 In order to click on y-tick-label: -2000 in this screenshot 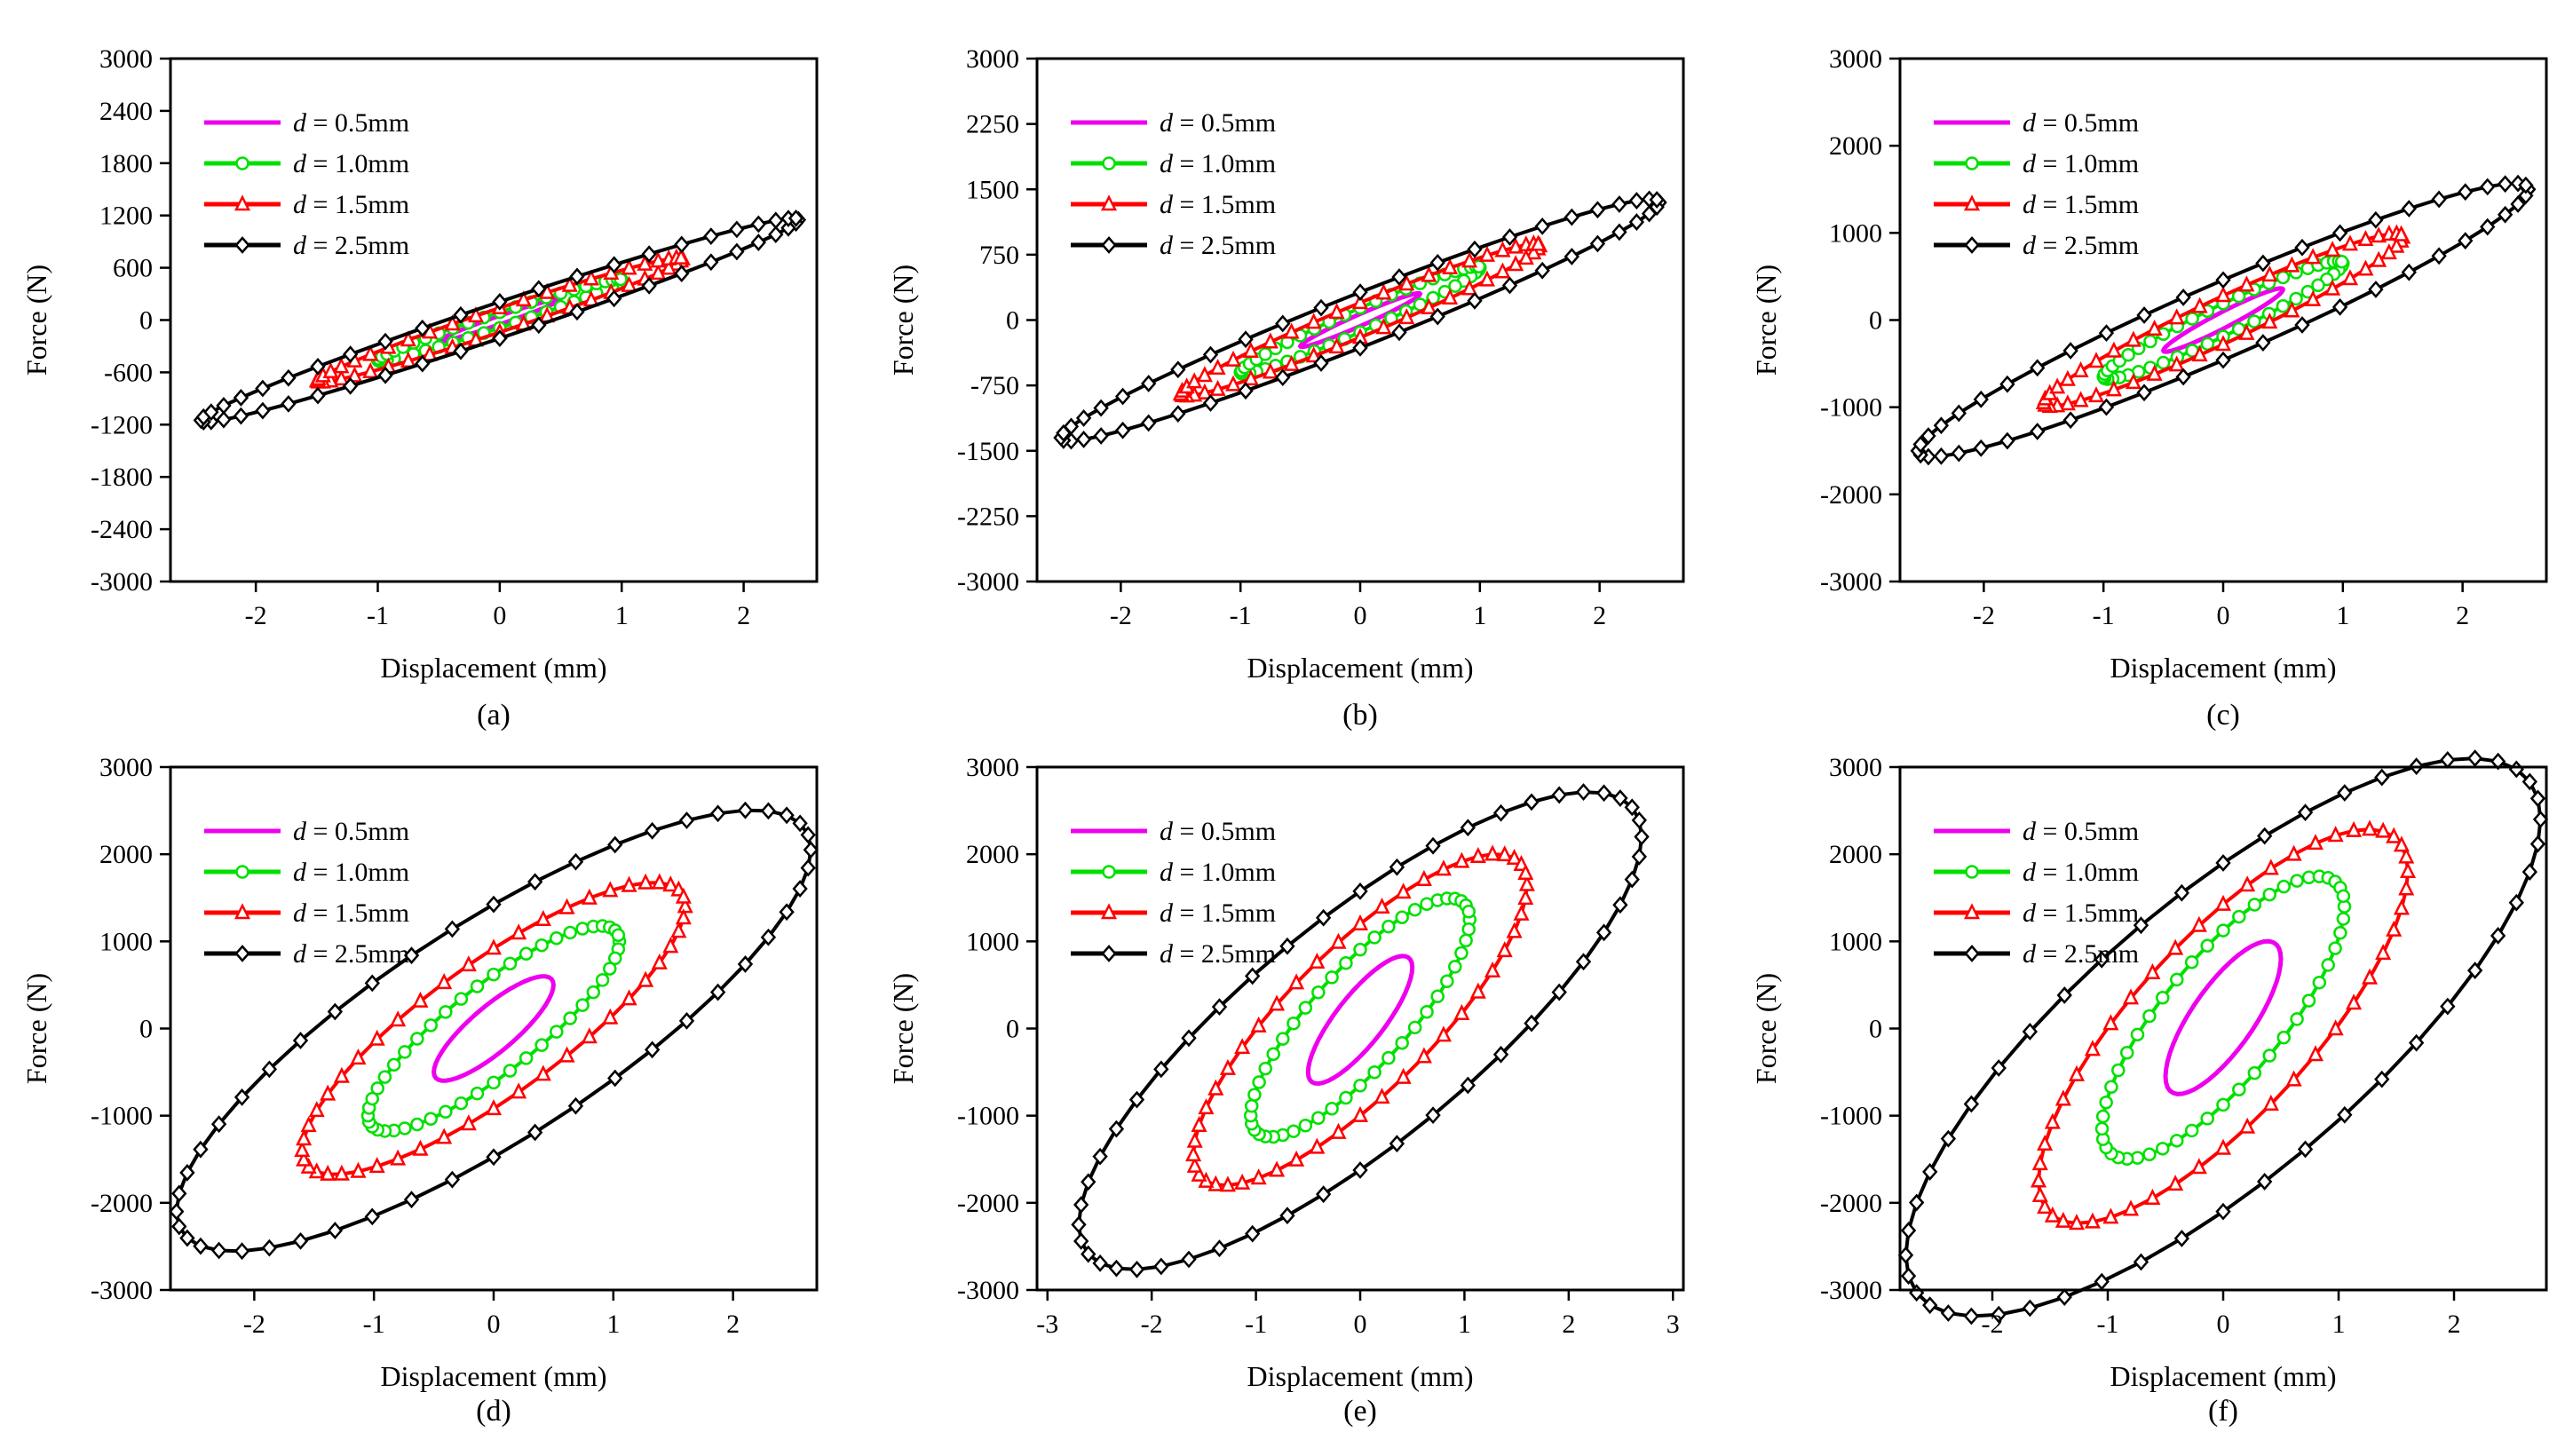, I will do `click(1851, 495)`.